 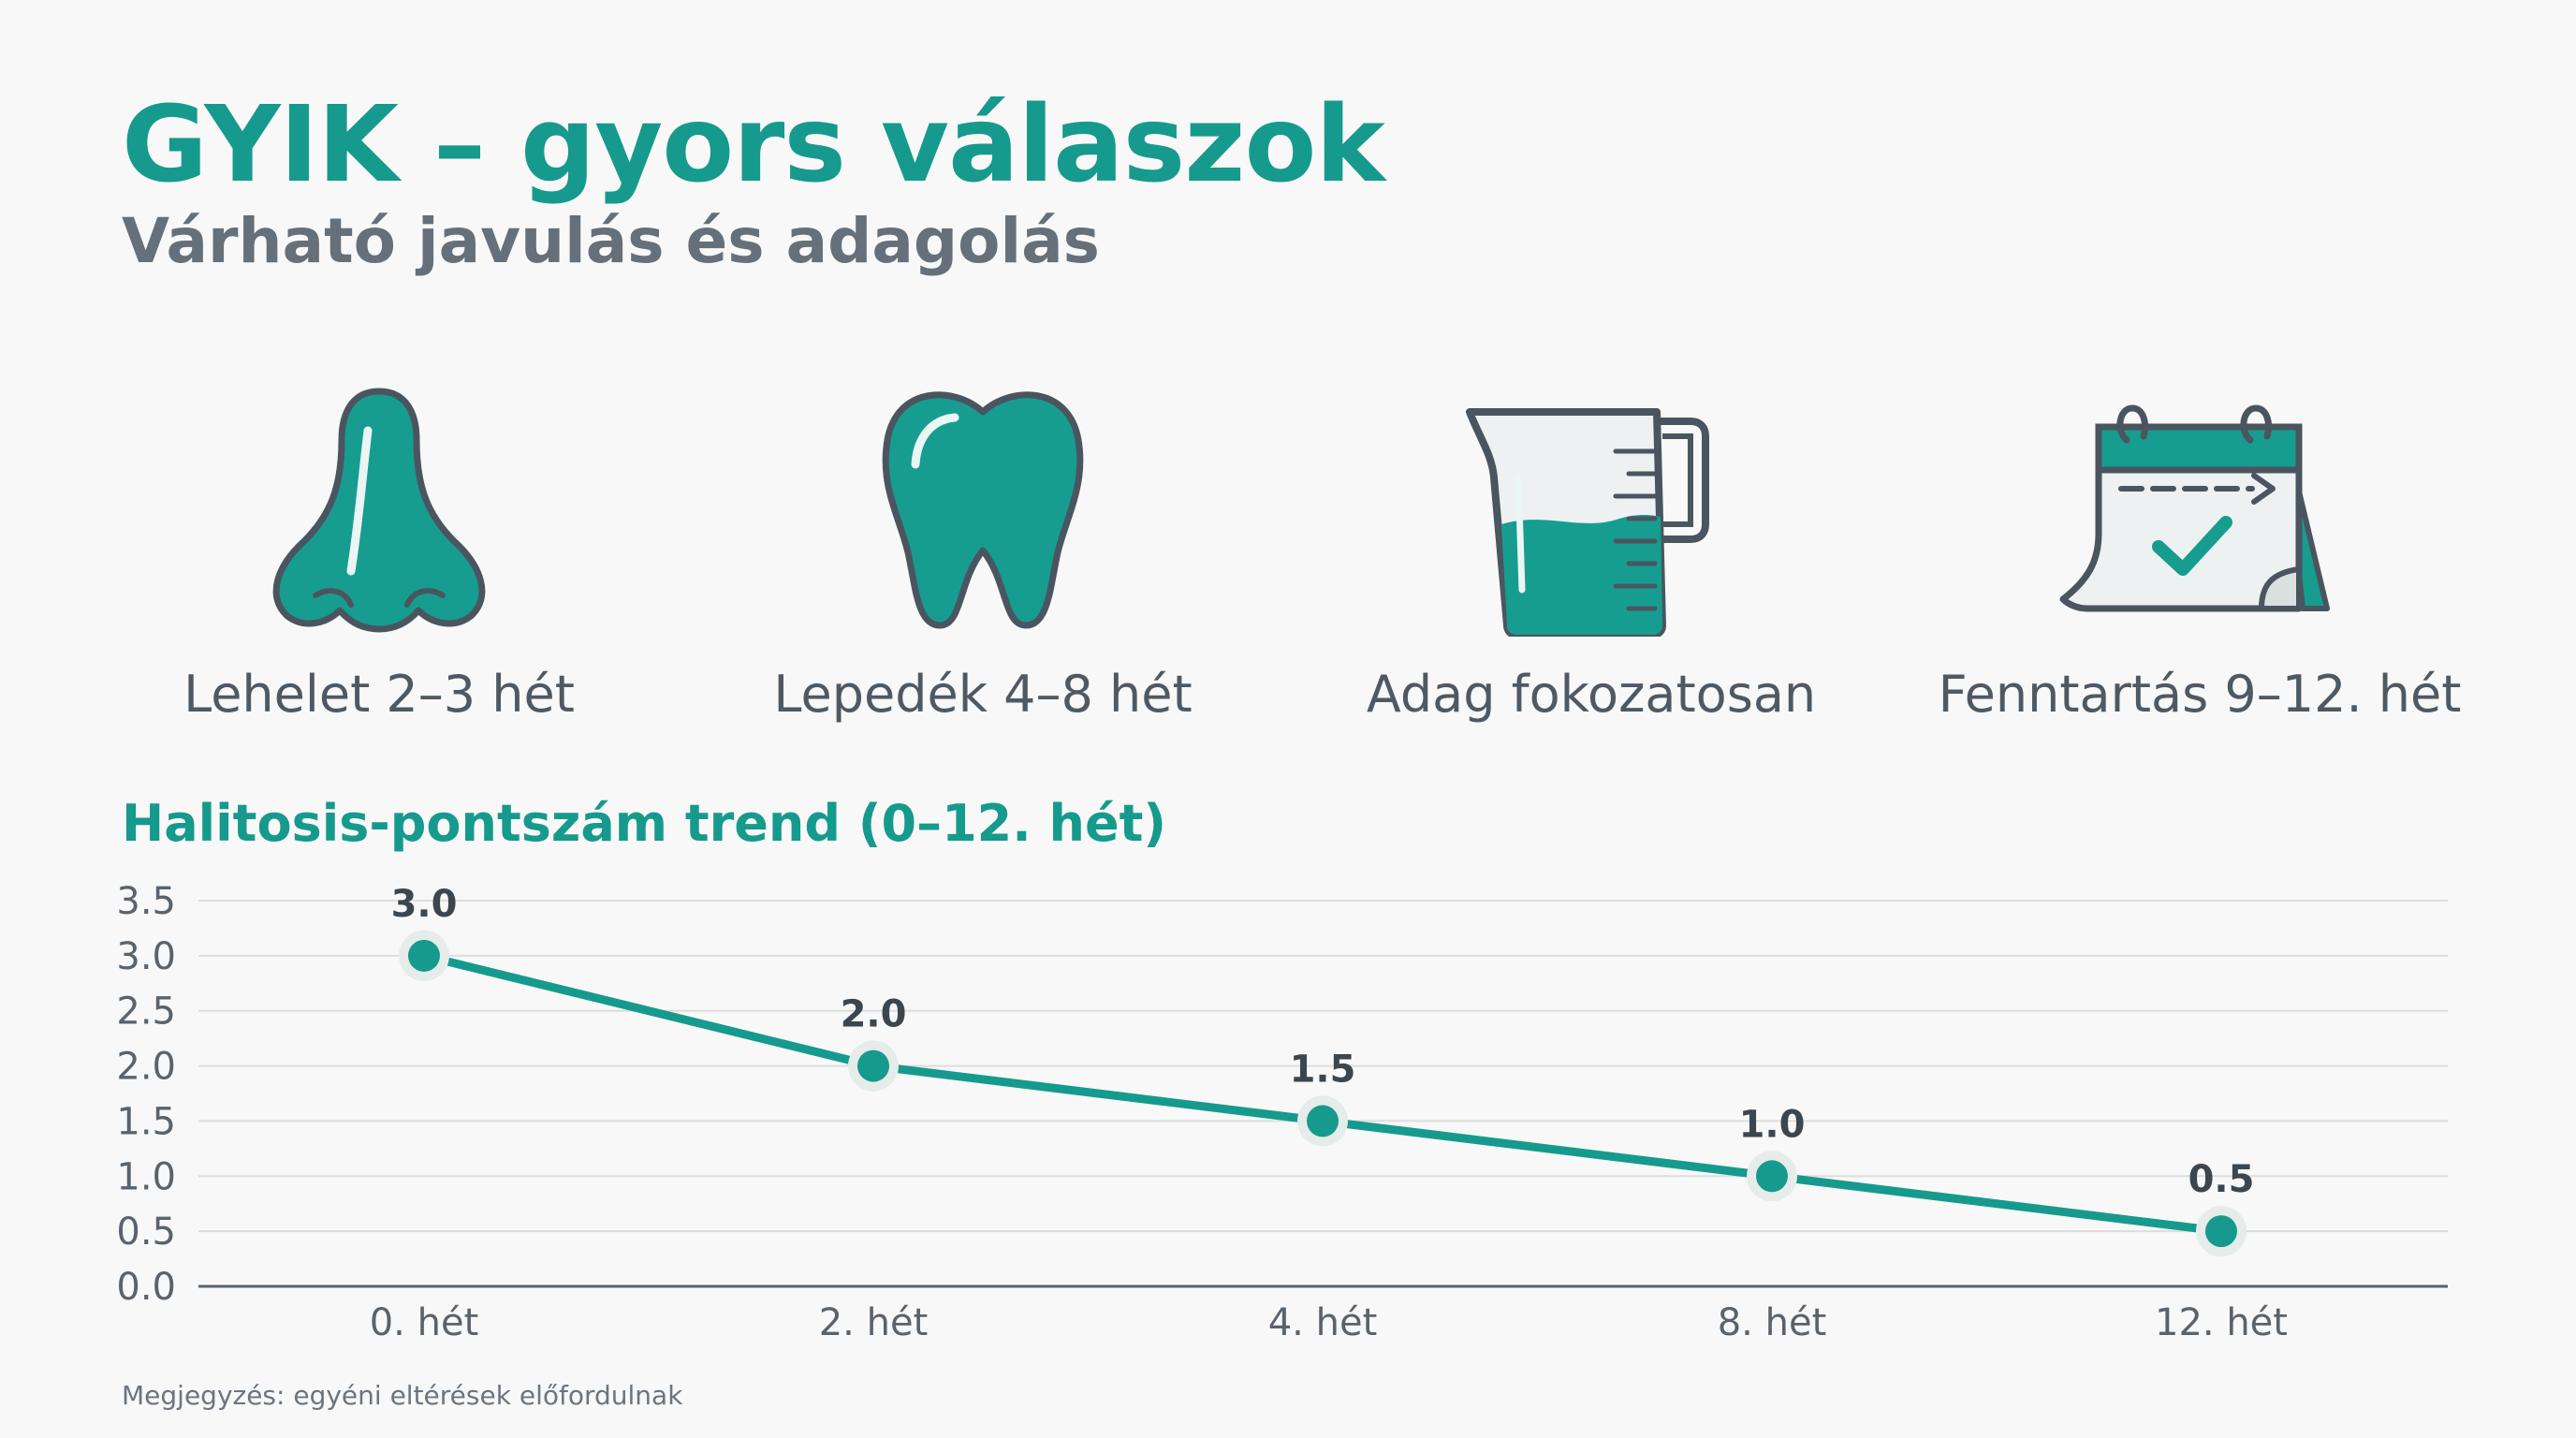 What do you see at coordinates (983, 510) in the screenshot?
I see `tooth-icon` at bounding box center [983, 510].